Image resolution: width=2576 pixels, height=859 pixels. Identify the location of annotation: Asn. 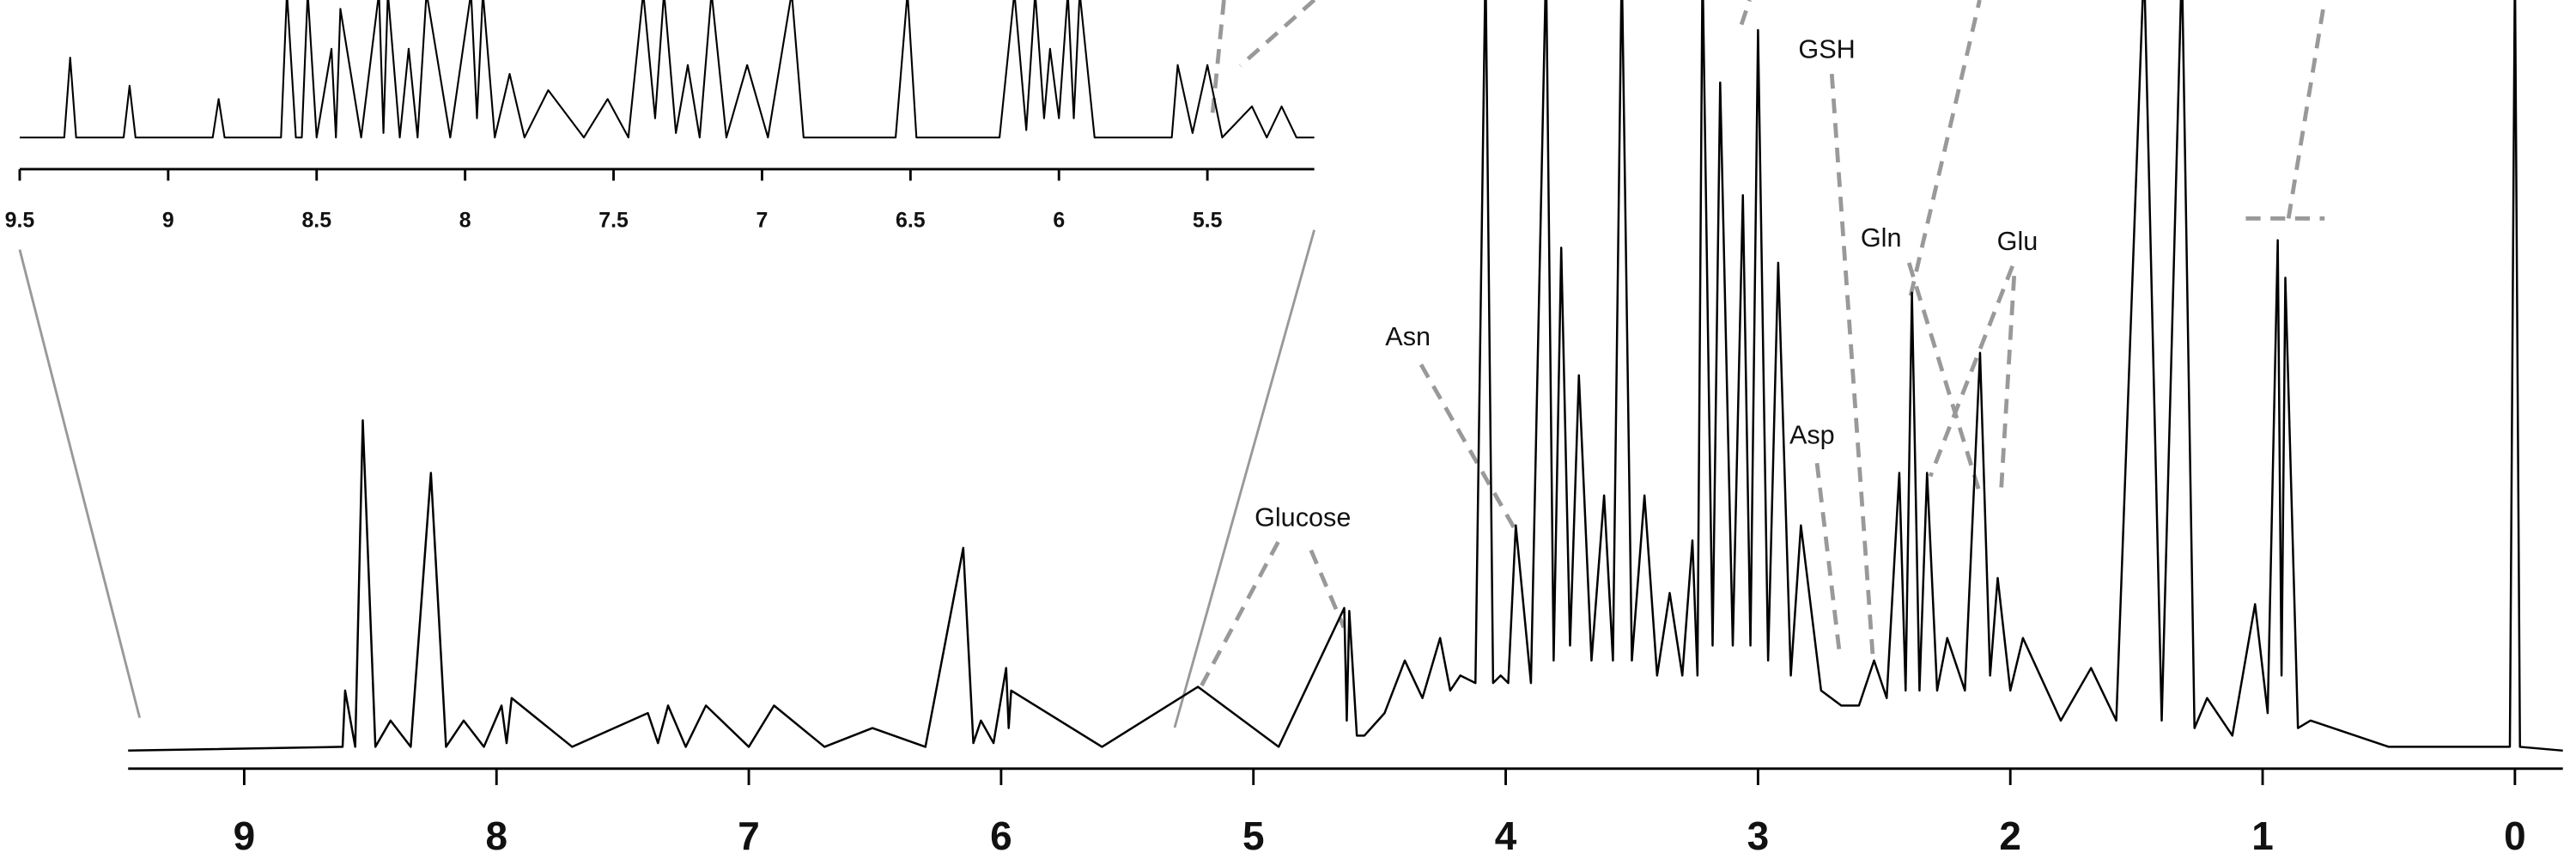
(1408, 337).